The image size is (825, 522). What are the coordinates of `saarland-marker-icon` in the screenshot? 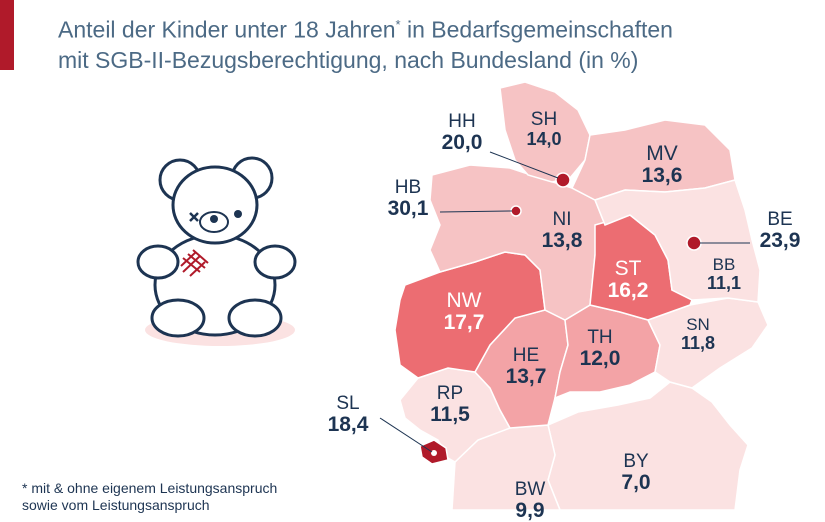 It's located at (434, 453).